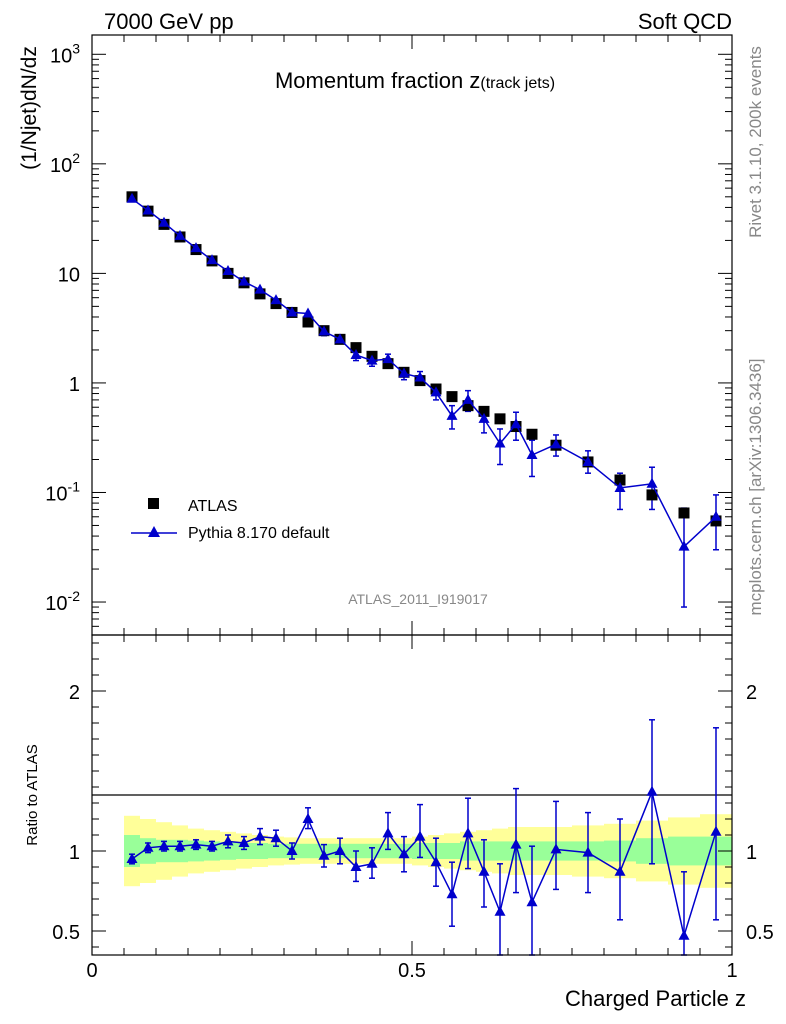 The width and height of the screenshot is (786, 1024). What do you see at coordinates (412, 971) in the screenshot?
I see `x-tick-label: 0.5` at bounding box center [412, 971].